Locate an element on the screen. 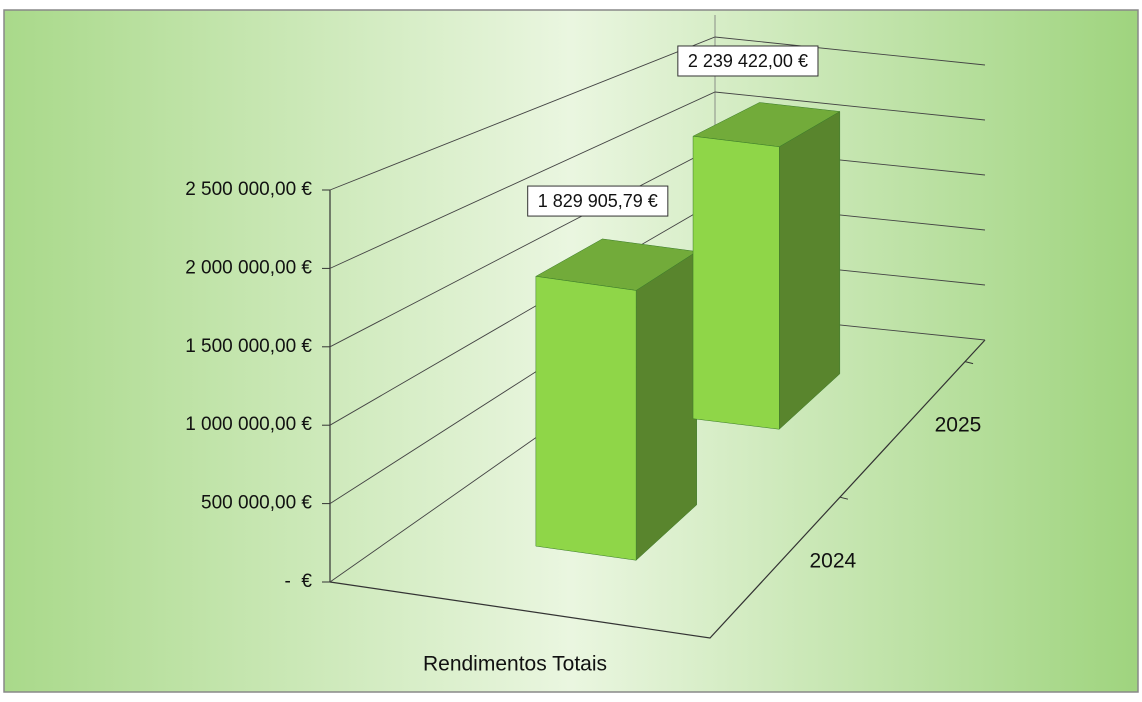 This screenshot has height=702, width=1142. y-tick-label: 500 000,00 € is located at coordinates (256, 503).